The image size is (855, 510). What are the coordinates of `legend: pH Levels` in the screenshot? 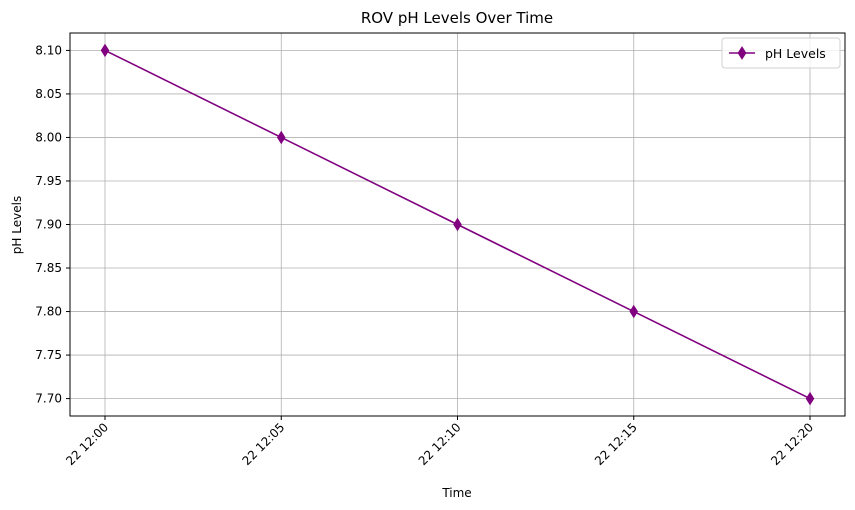 It's located at (781, 53).